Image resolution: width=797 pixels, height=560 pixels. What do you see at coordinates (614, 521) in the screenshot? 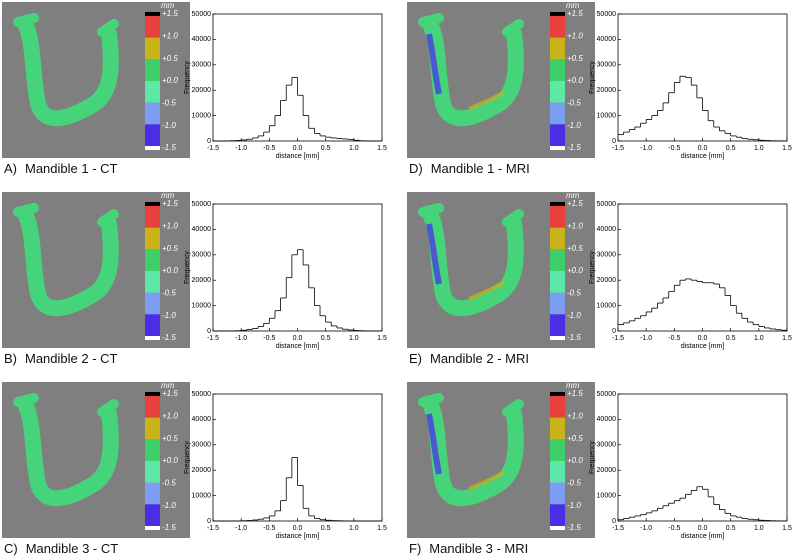
I see `y-tick-label: 0` at bounding box center [614, 521].